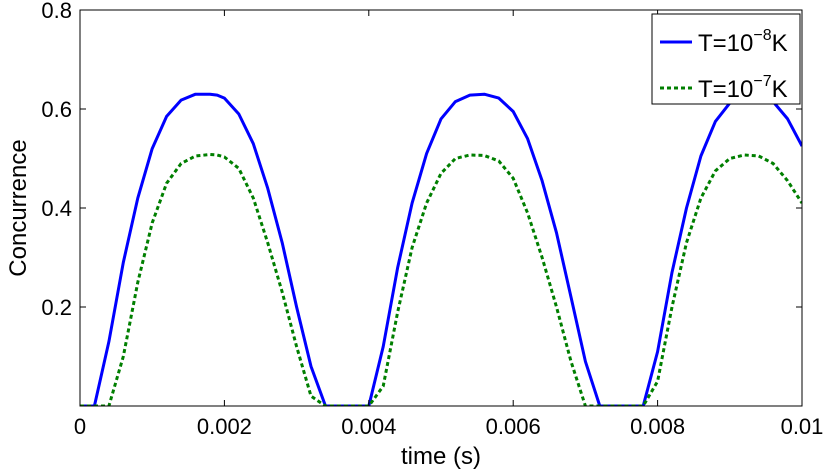 Image resolution: width=830 pixels, height=472 pixels. Describe the element at coordinates (513, 426) in the screenshot. I see `x-tick-label: 0.006` at that location.